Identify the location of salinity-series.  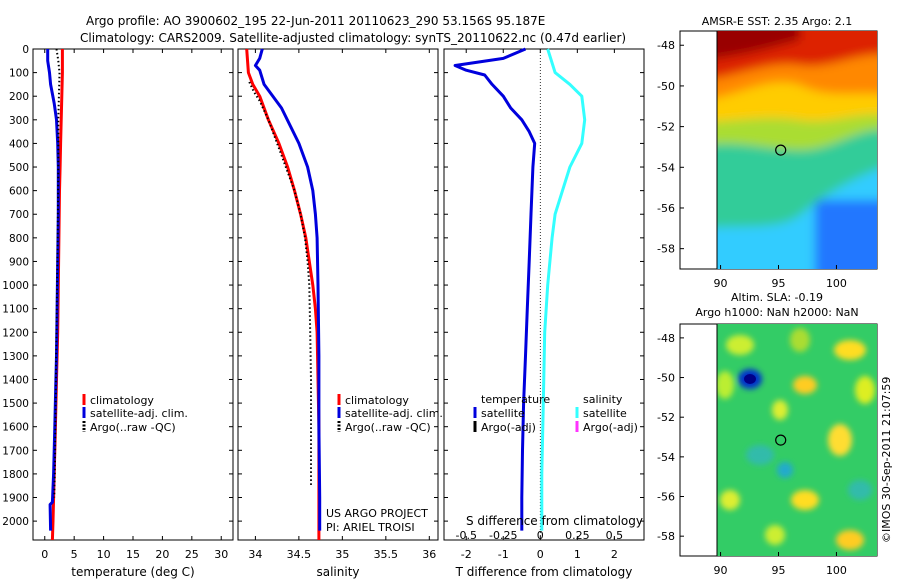
(283, 294).